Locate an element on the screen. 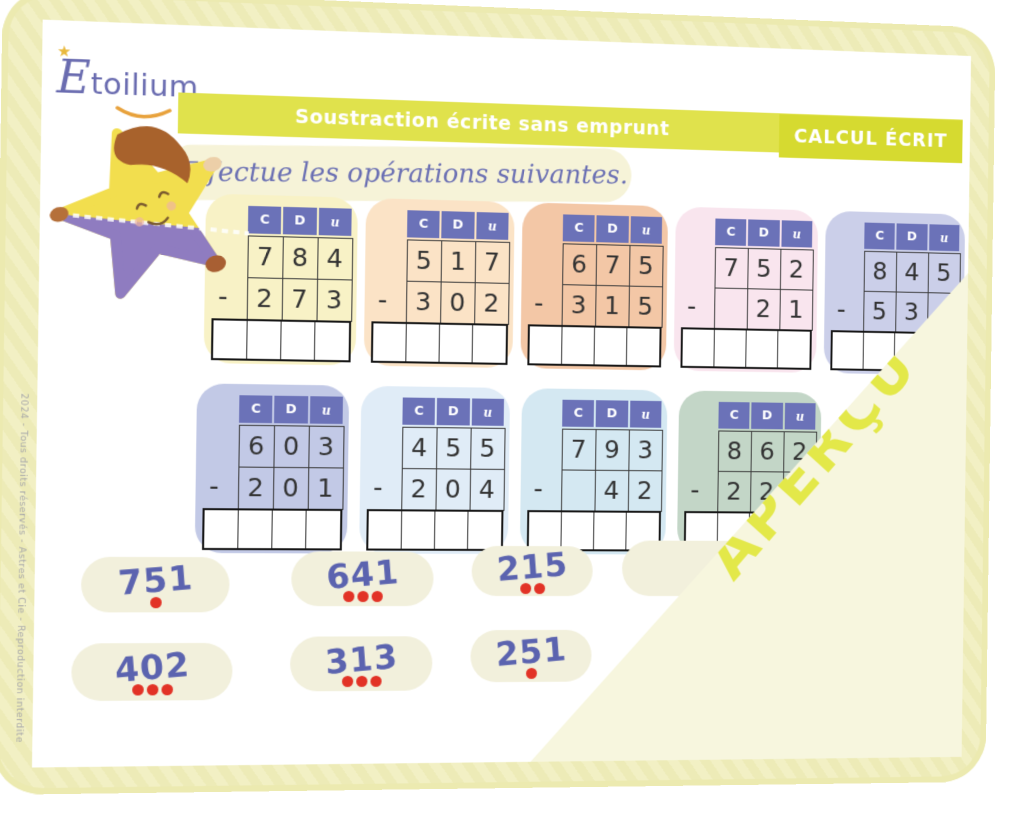 The width and height of the screenshot is (1024, 819). digit-grid: 7 5 2 2 1 is located at coordinates (763, 288).